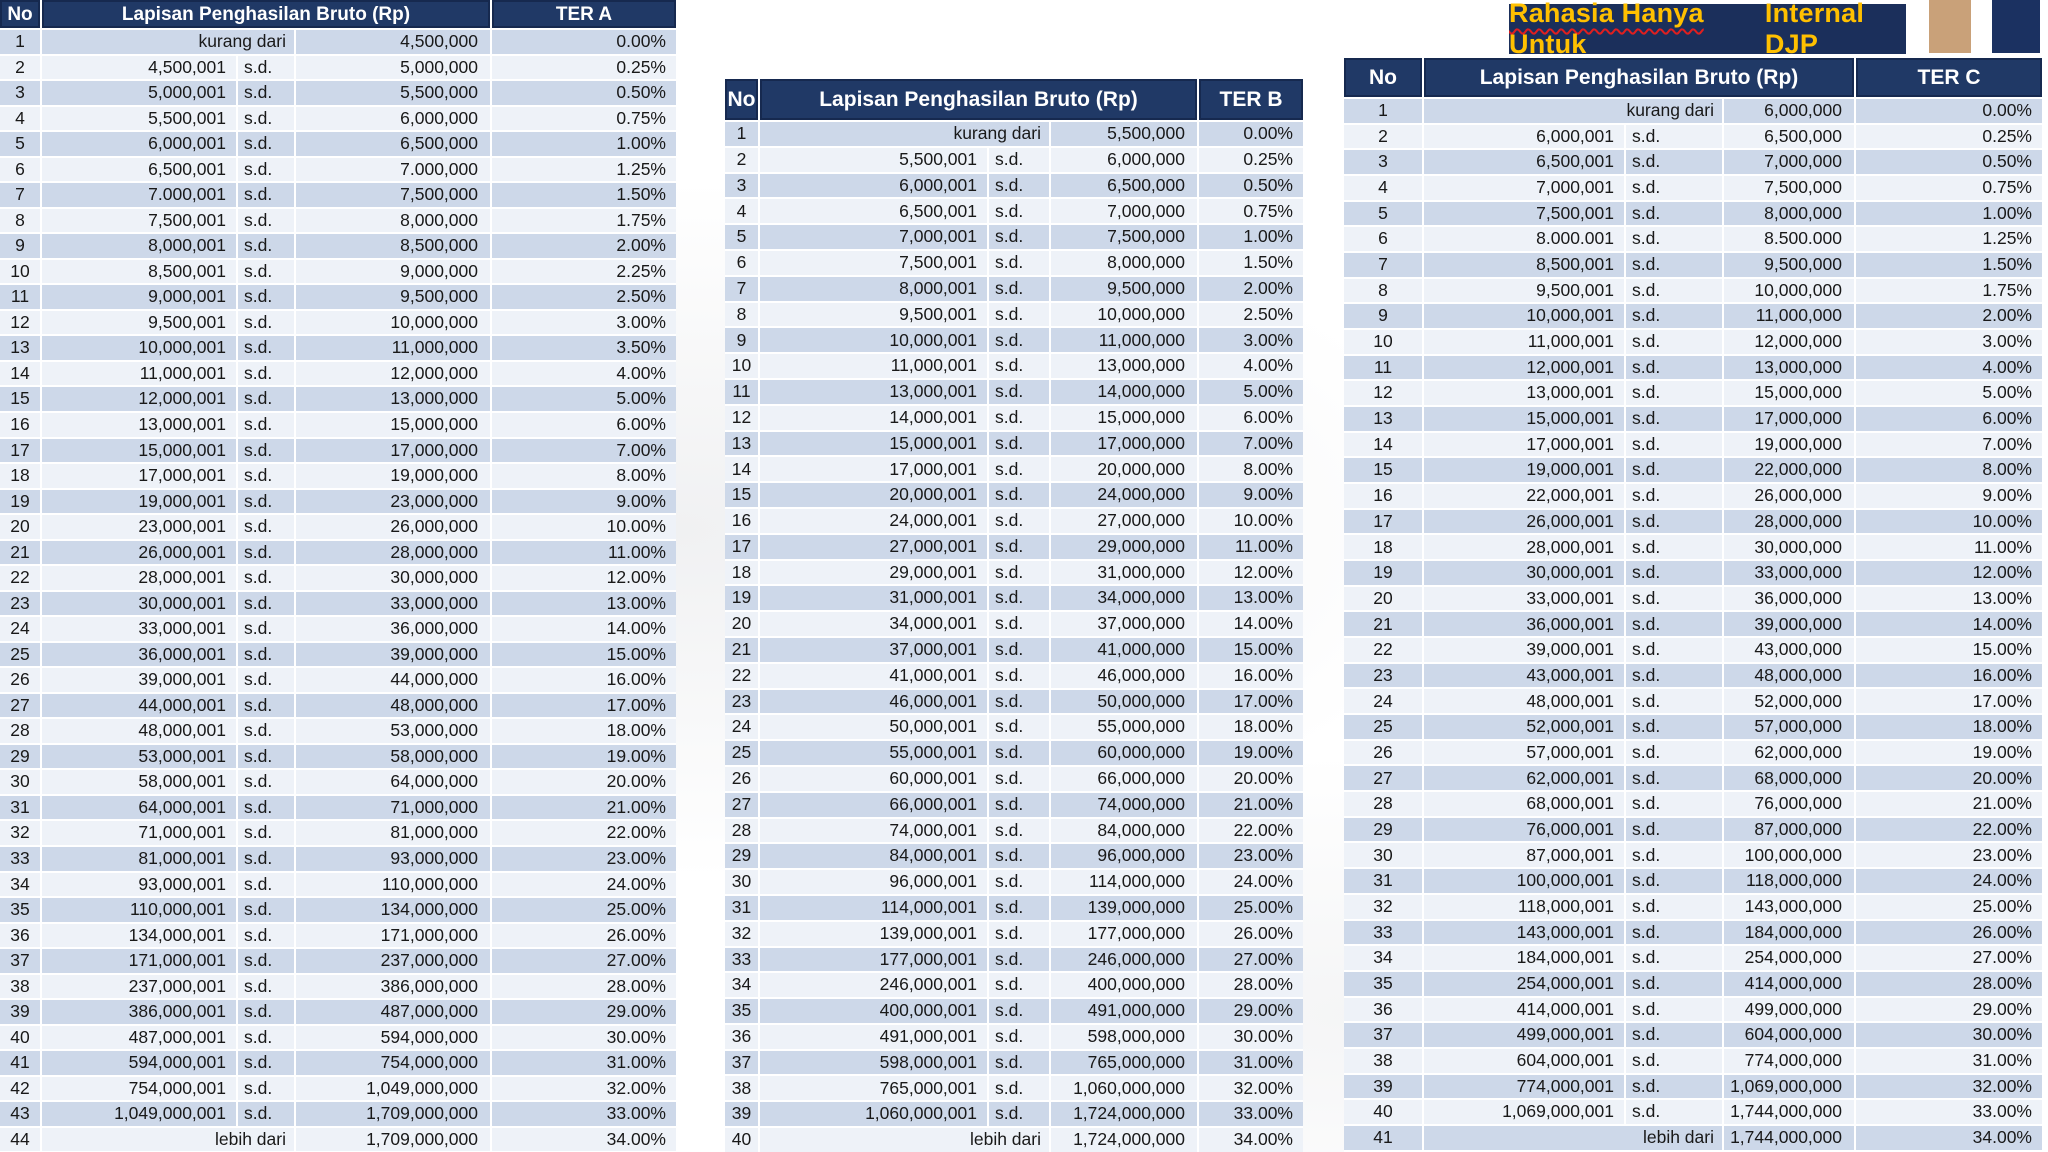 The width and height of the screenshot is (2048, 1152). I want to click on range-lower: 9,500,001, so click(1524, 290).